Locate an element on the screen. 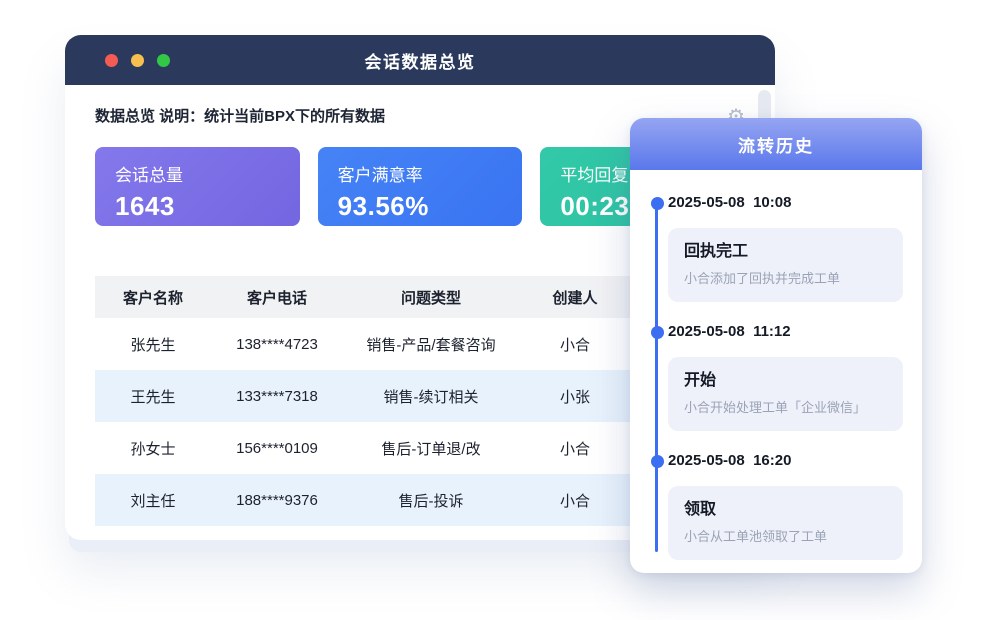 This screenshot has height=620, width=1000. timeline-item: 2025-05-08 11:12 开始 小合开始处理工单「企业微信」 is located at coordinates (777, 375).